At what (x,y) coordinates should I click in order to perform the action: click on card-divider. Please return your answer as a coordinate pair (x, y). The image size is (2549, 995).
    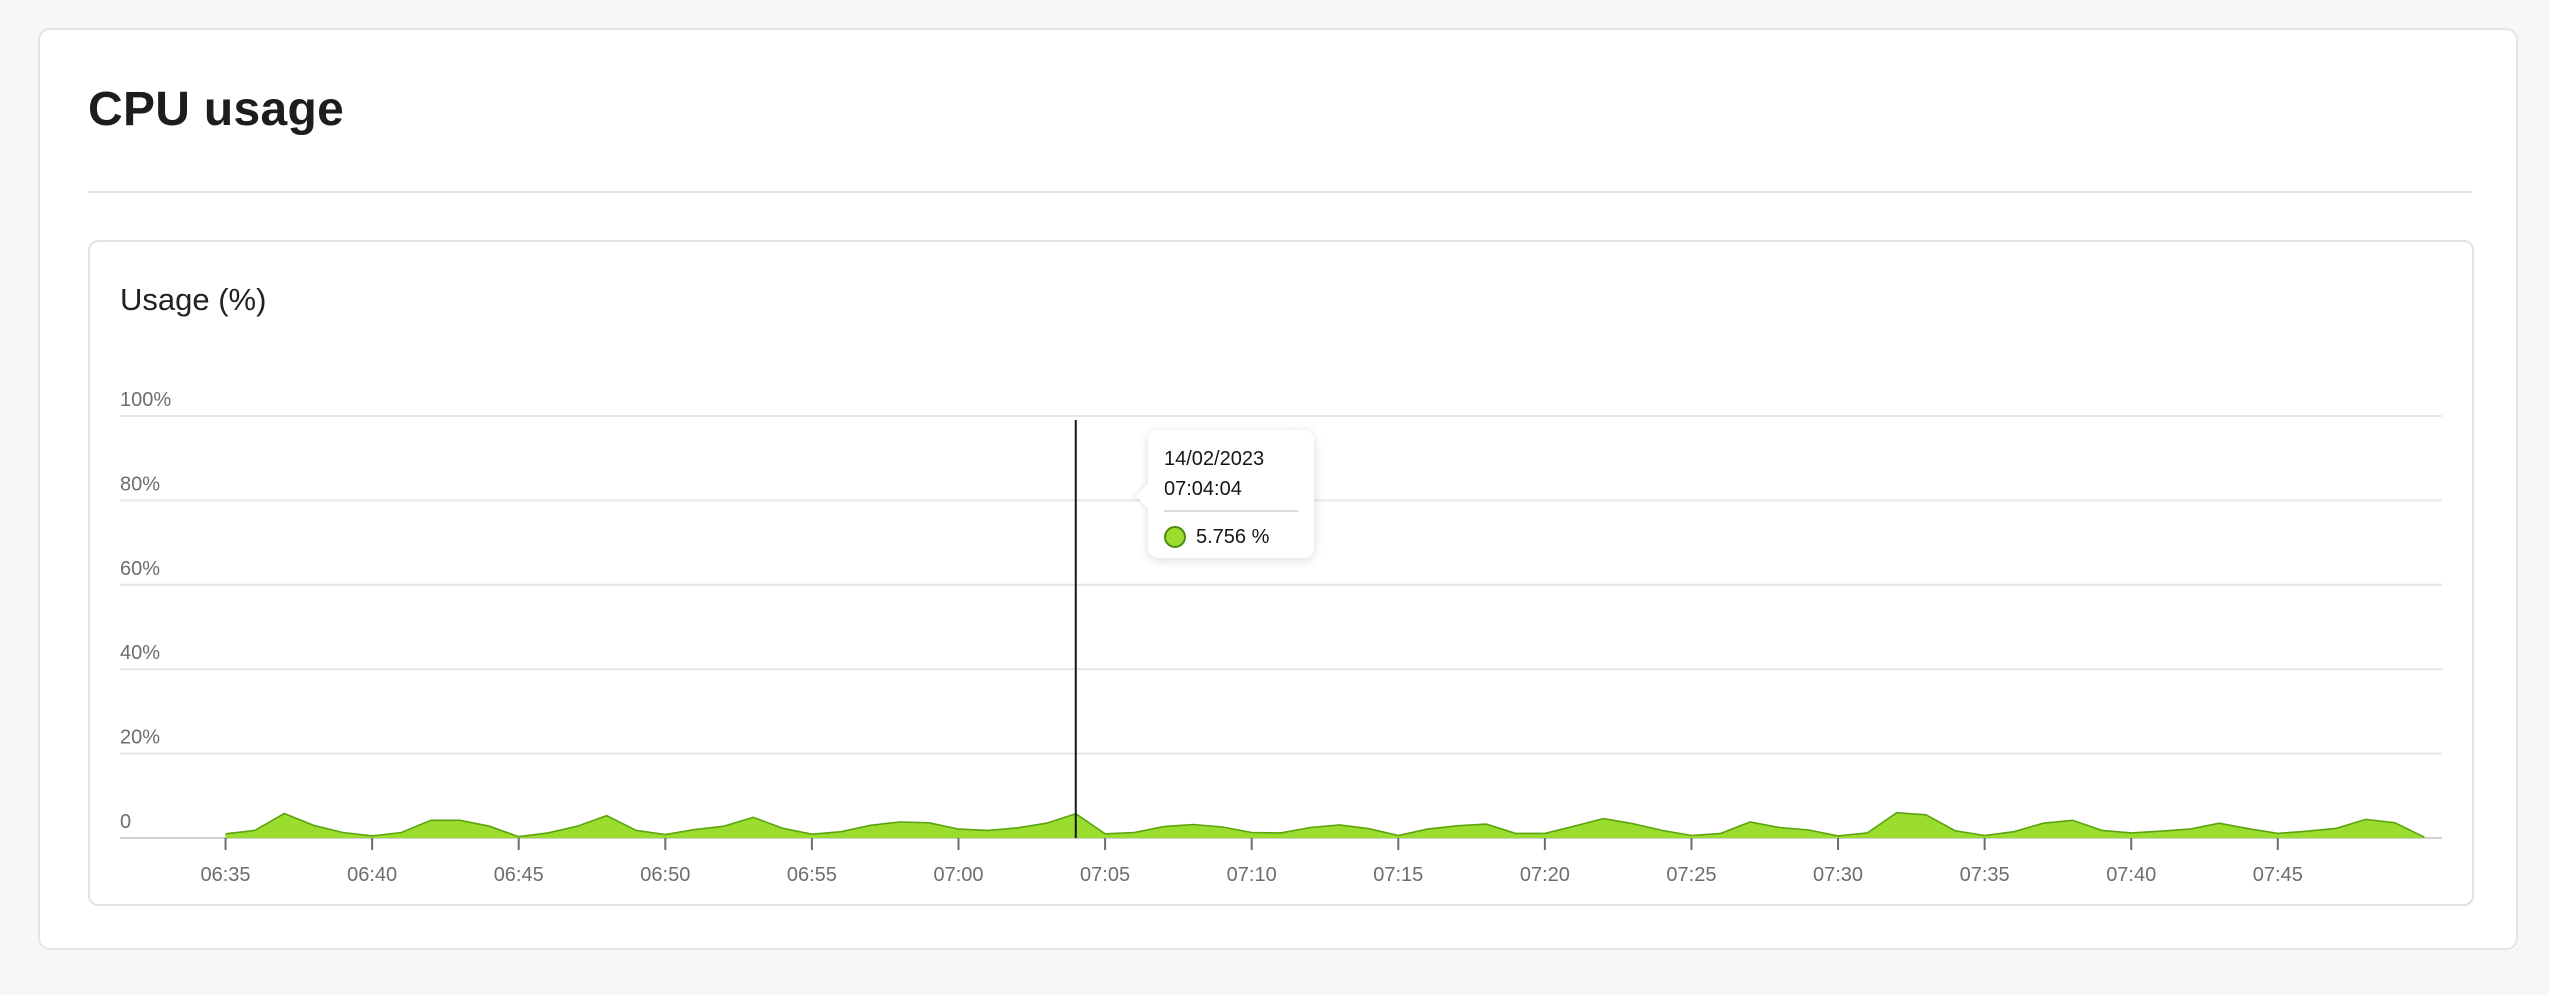
    Looking at the image, I should click on (1280, 192).